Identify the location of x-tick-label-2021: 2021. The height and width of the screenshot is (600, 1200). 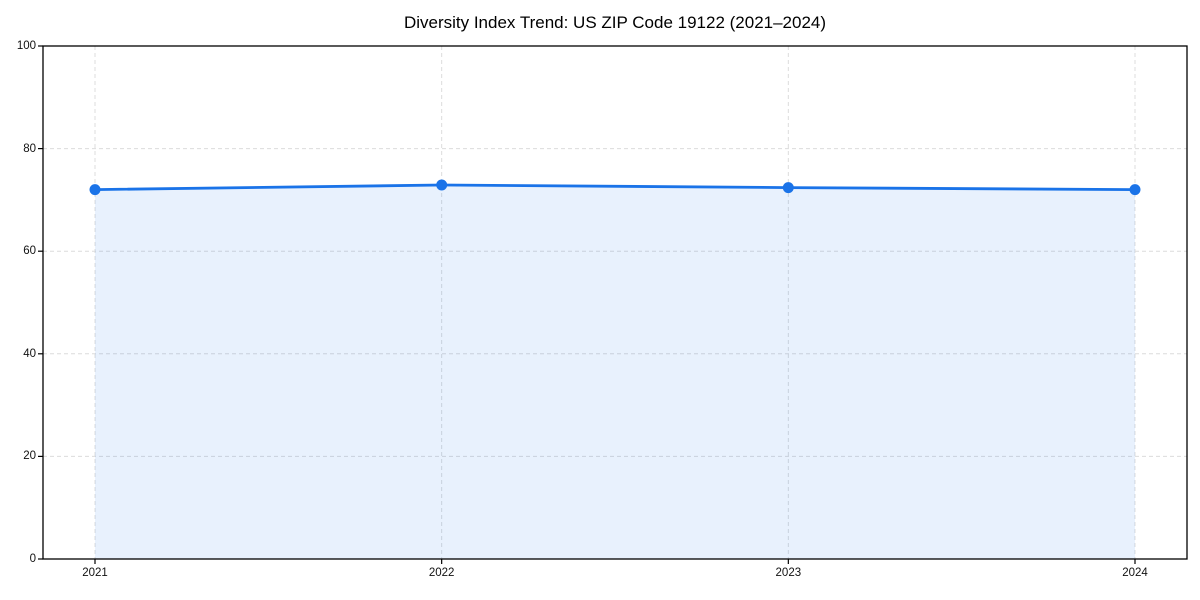
(95, 573).